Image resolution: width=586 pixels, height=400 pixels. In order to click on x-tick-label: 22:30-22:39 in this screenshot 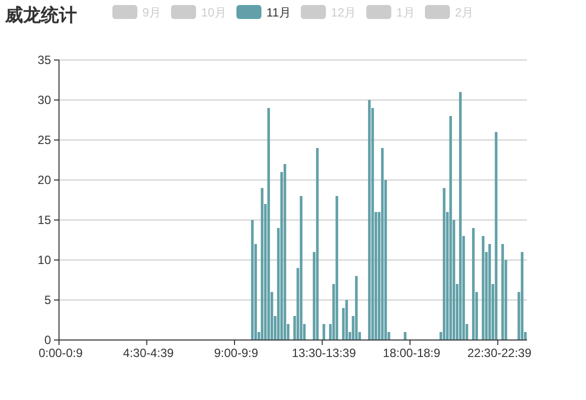, I will do `click(499, 353)`.